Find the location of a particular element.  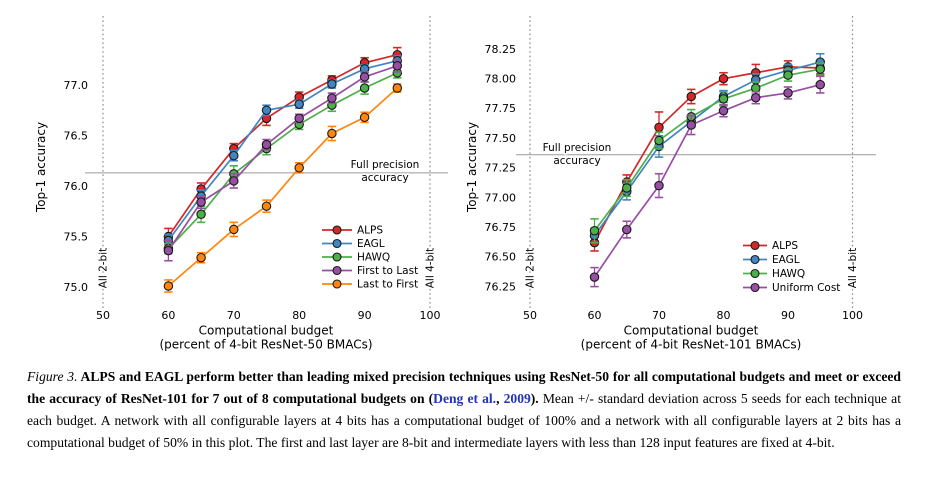

legend-marker-alps is located at coordinates (755, 245).